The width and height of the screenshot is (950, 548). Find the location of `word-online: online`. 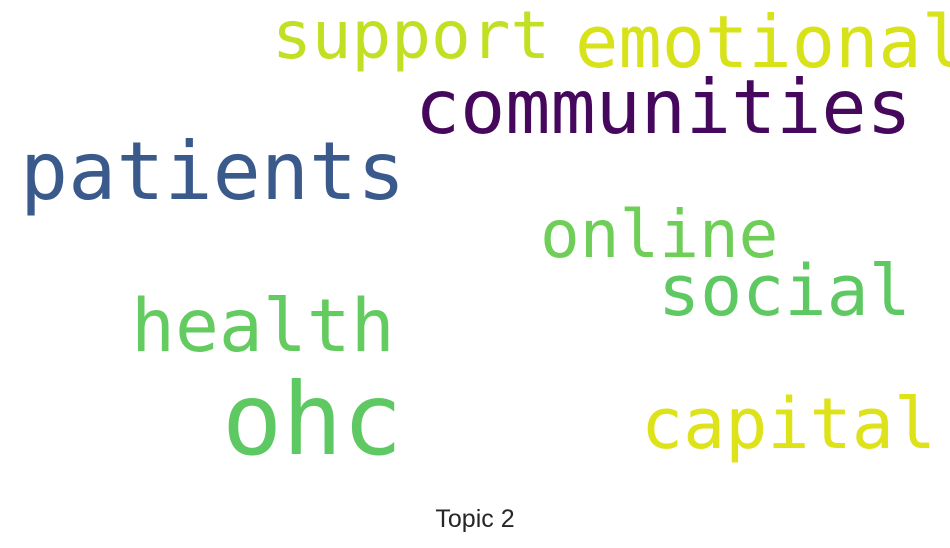

word-online: online is located at coordinates (659, 234).